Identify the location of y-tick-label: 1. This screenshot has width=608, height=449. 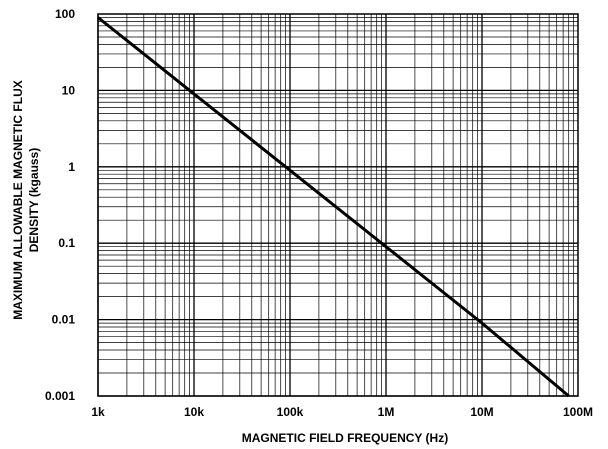
(71, 167).